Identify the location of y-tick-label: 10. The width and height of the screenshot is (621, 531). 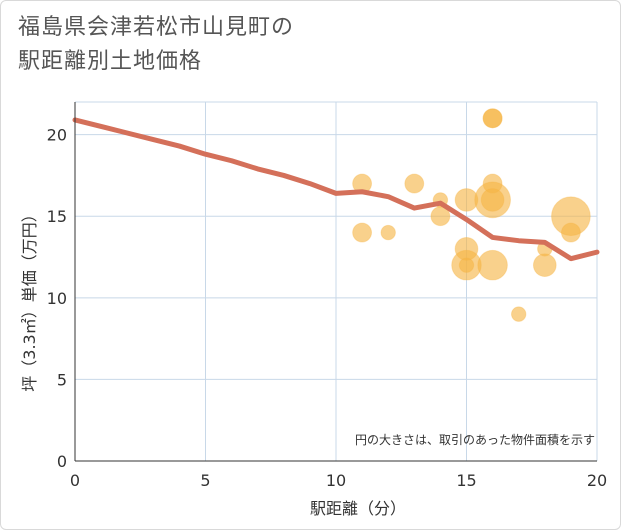
(57, 298).